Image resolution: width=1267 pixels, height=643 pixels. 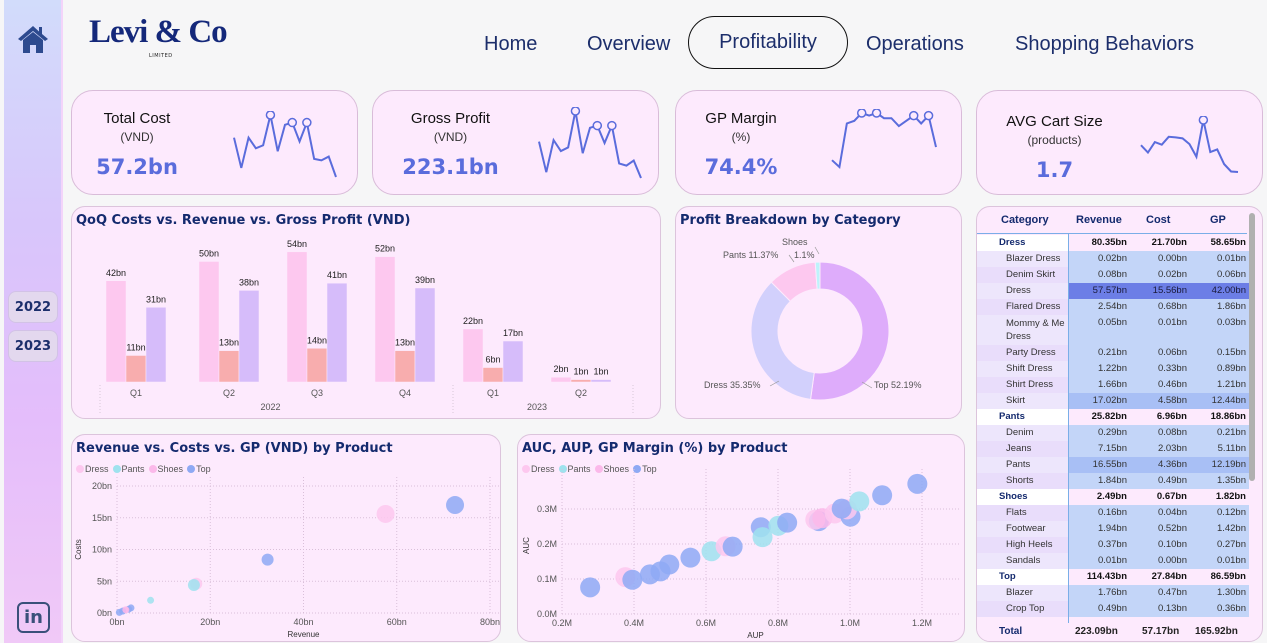 I want to click on cell-cost: 21.70bn, so click(x=1169, y=242).